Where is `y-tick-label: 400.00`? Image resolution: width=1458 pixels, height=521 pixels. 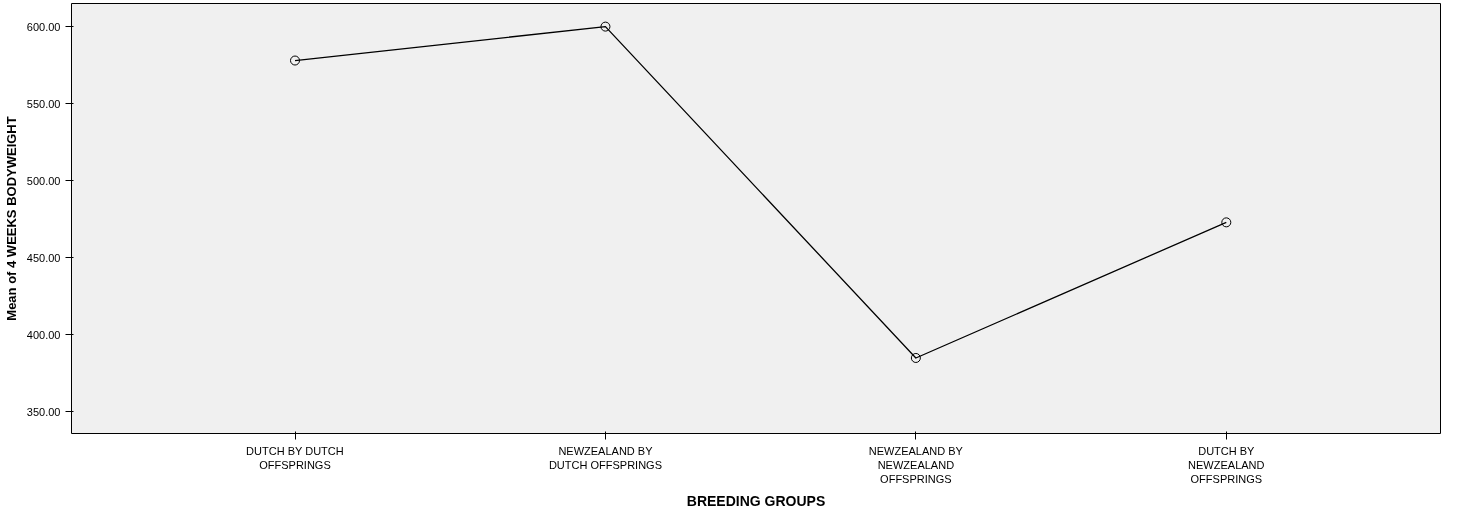 y-tick-label: 400.00 is located at coordinates (43, 334).